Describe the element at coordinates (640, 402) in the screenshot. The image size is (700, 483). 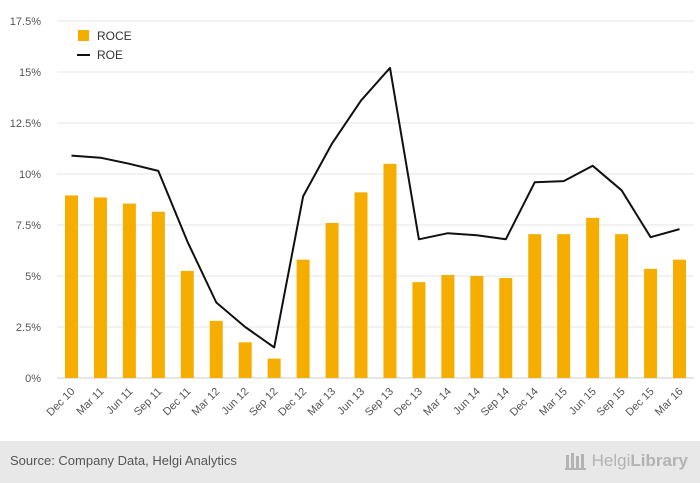
I see `x-tick-label: Dec 15` at that location.